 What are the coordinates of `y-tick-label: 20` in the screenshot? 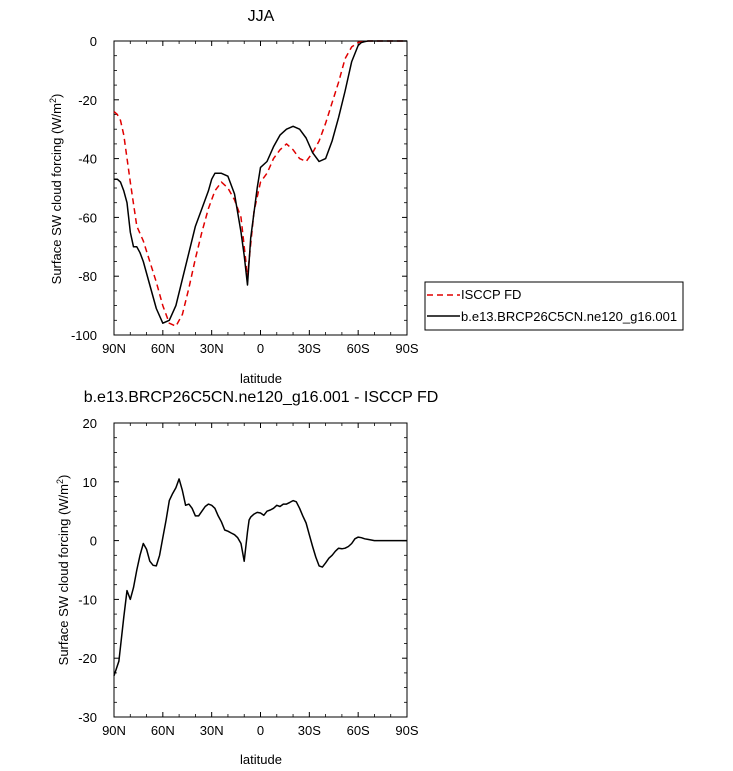 It's located at (90, 423).